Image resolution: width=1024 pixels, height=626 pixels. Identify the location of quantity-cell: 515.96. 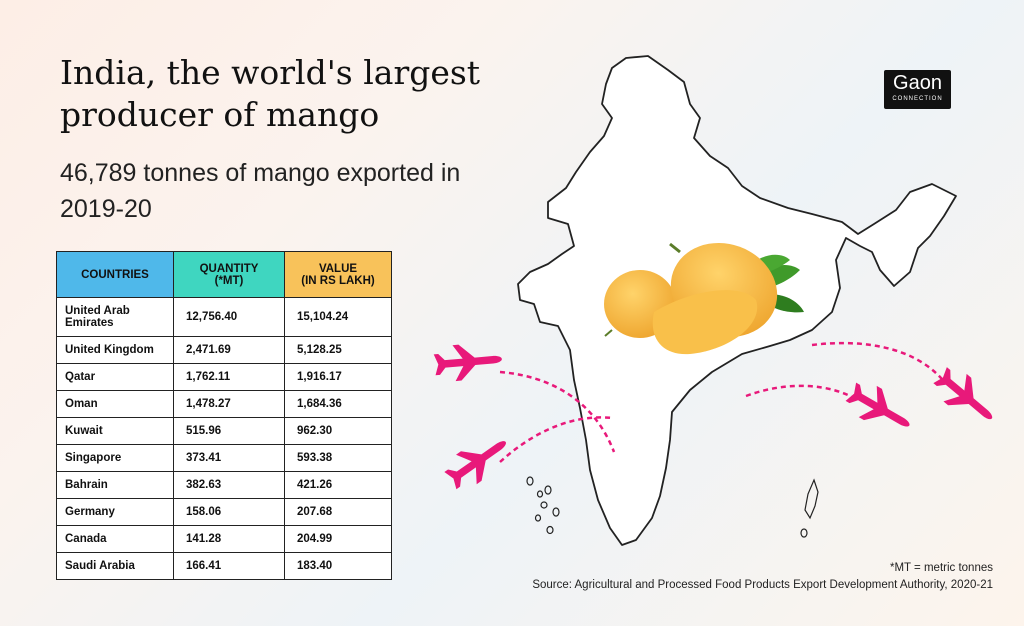
(229, 431).